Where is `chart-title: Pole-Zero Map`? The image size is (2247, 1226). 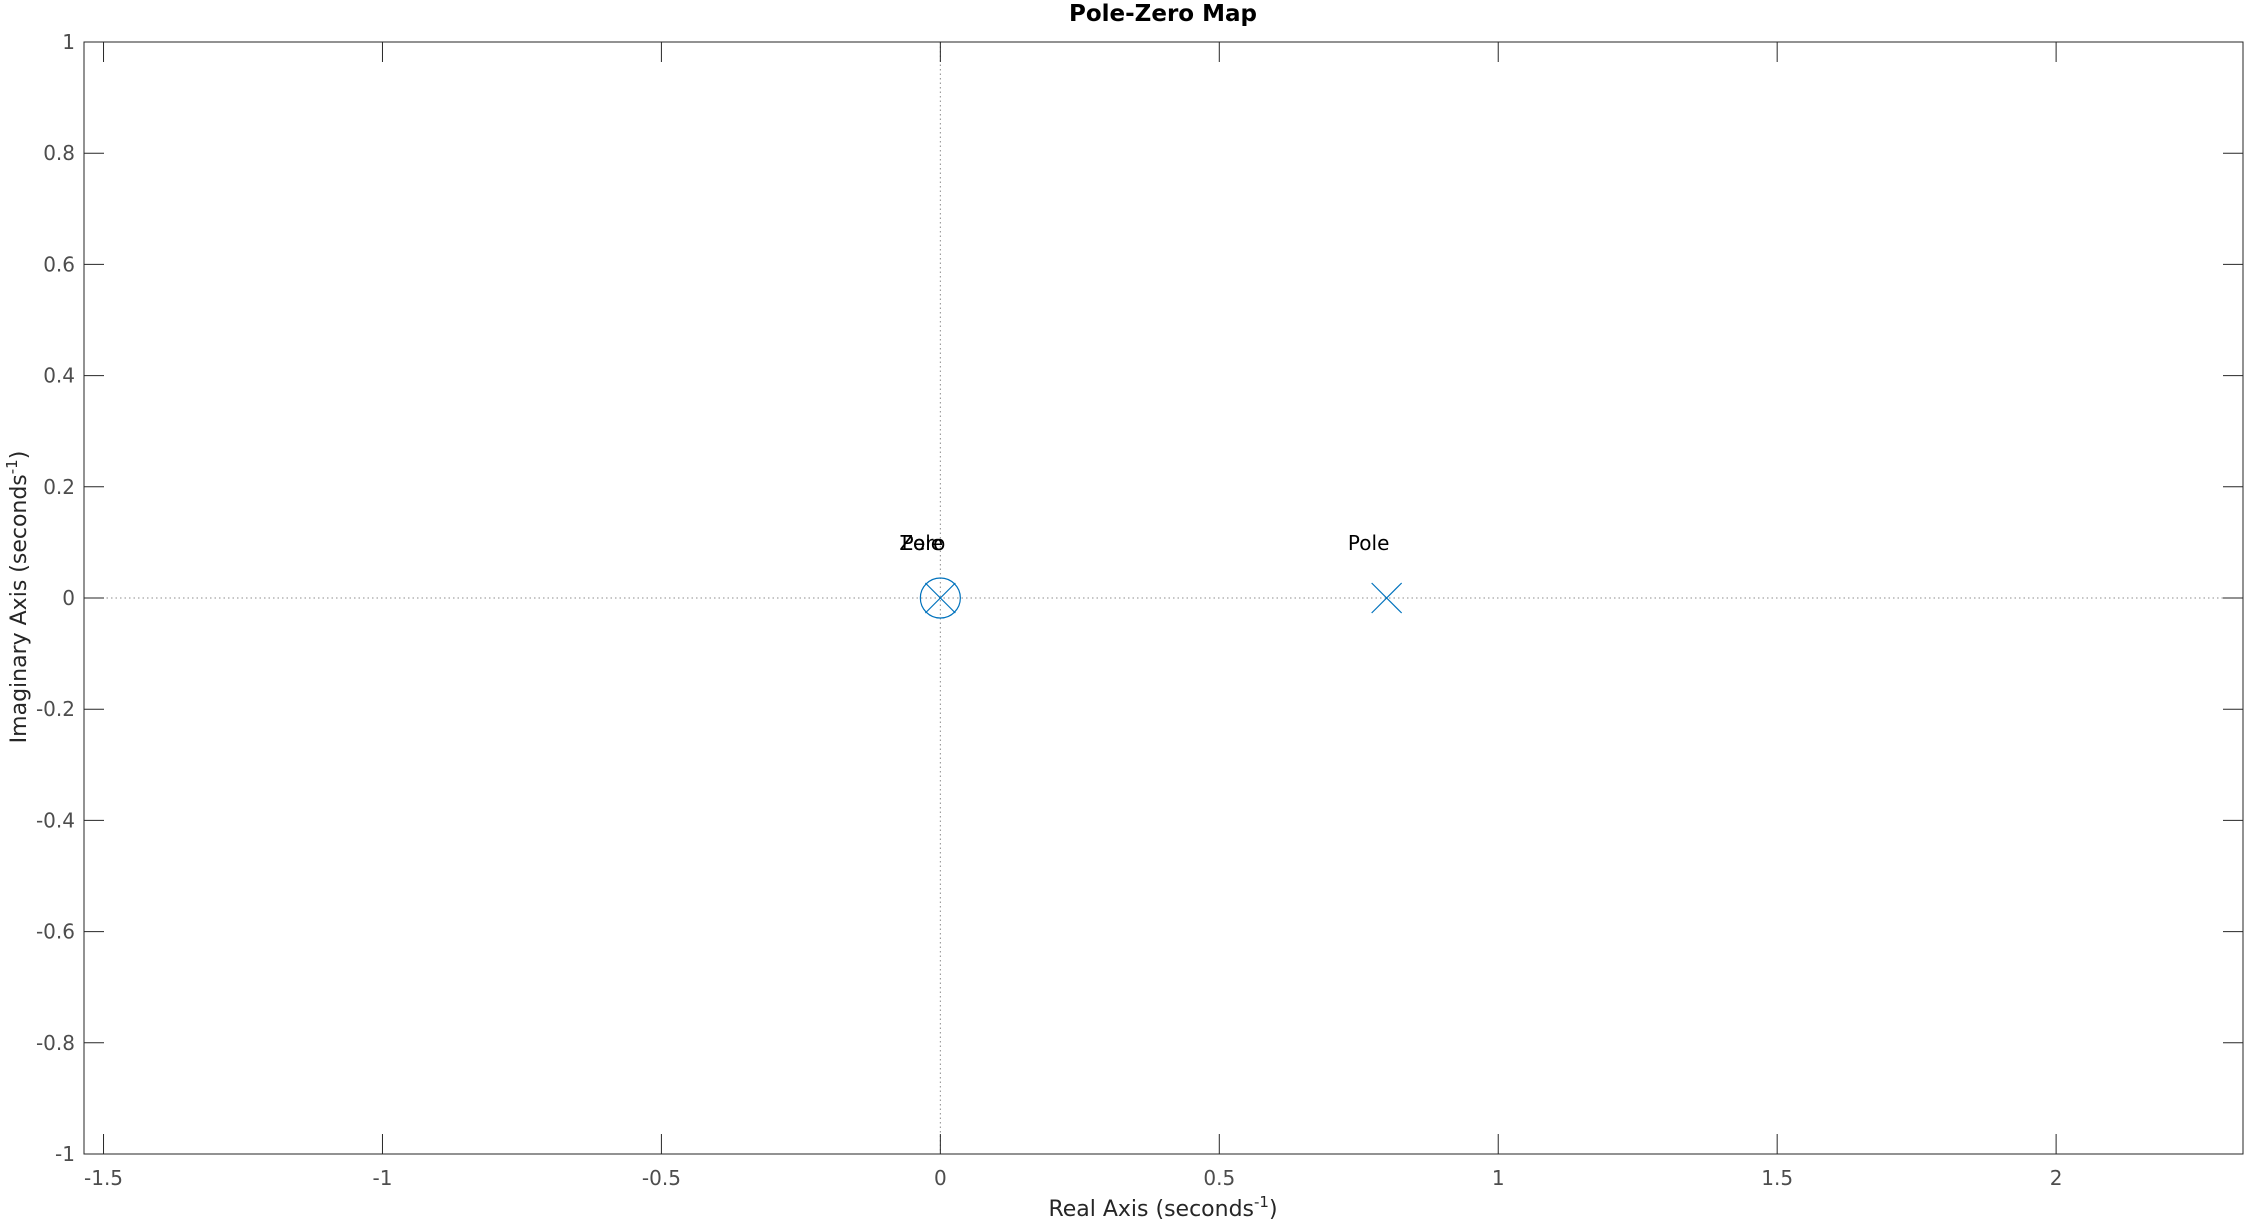
chart-title: Pole-Zero Map is located at coordinates (1163, 14).